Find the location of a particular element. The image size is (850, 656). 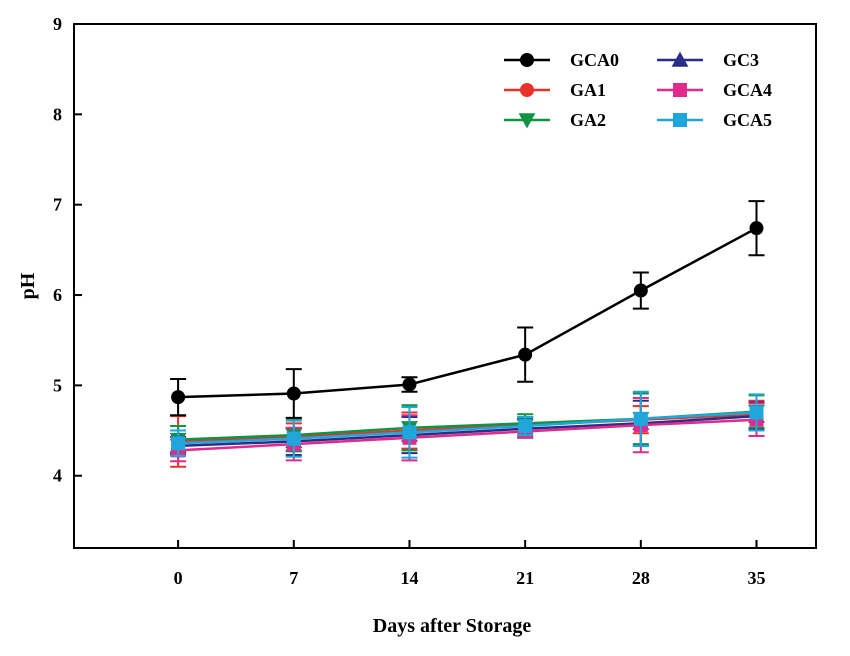

x-tick-label: 0 is located at coordinates (178, 578).